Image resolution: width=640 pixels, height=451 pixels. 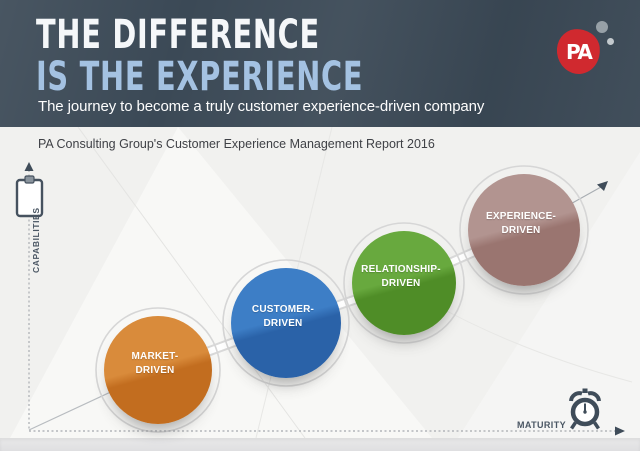 I want to click on x-axis-arrow-icon, so click(x=620, y=431).